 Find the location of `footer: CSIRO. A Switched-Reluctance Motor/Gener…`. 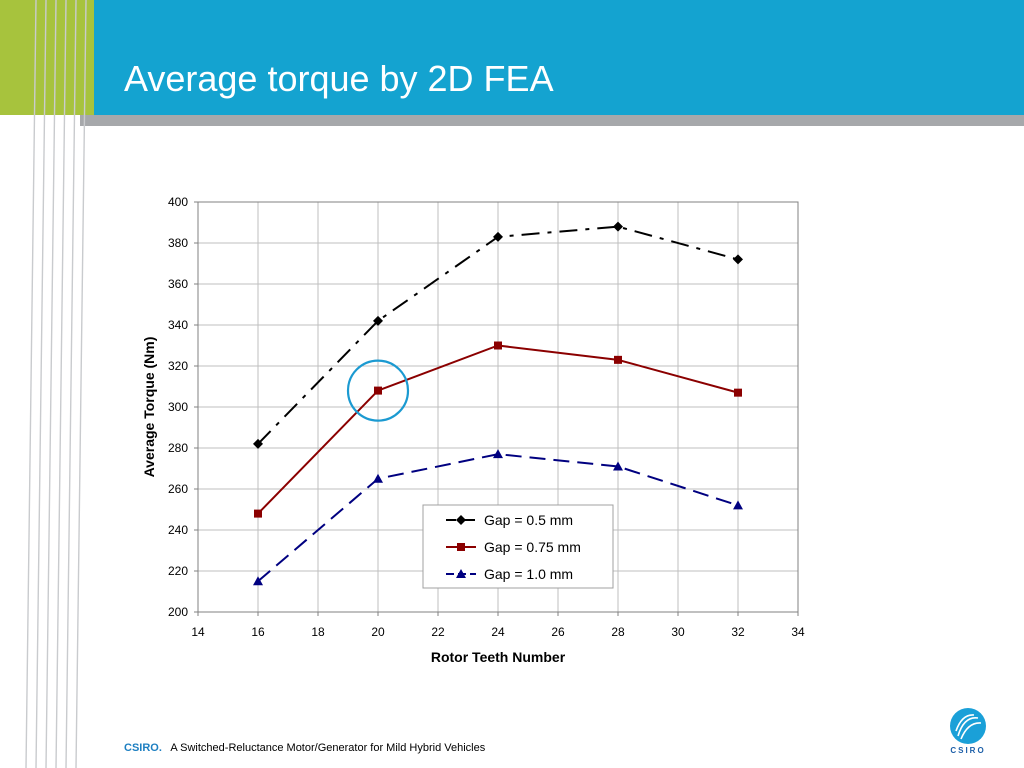

footer: CSIRO. A Switched-Reluctance Motor/Gener… is located at coordinates (304, 748).